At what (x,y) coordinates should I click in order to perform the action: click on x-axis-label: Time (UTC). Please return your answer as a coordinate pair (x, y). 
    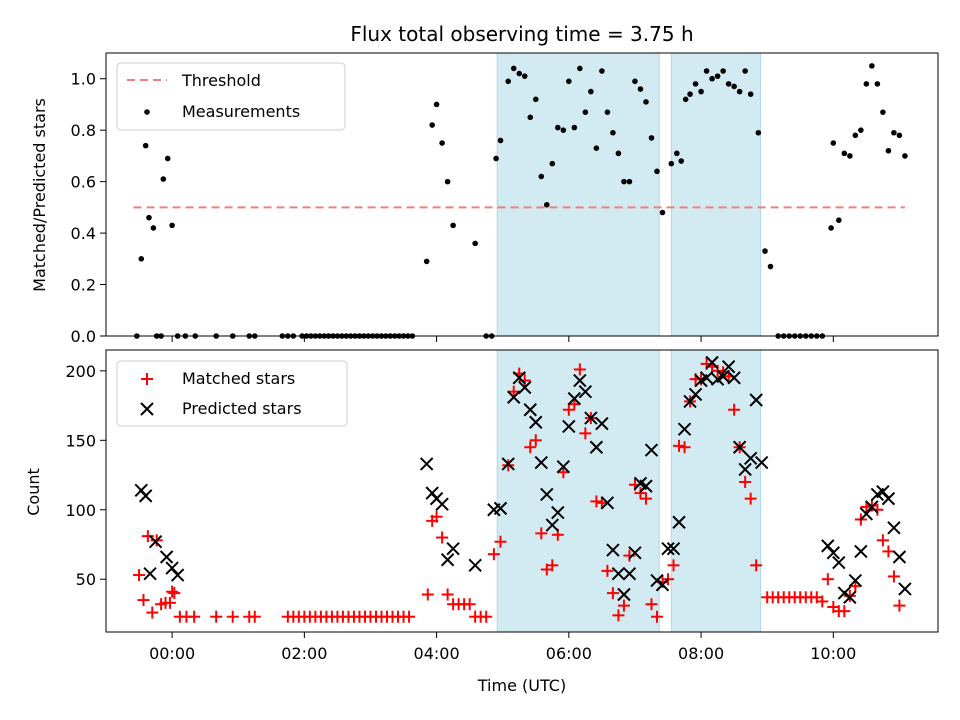
    Looking at the image, I should click on (521, 685).